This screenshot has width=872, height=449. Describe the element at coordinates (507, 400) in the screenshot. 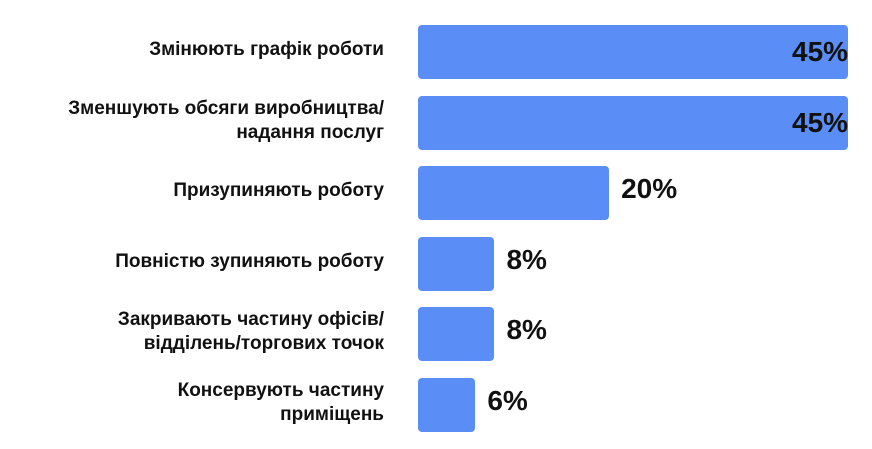

I see `value-label: 6%` at that location.